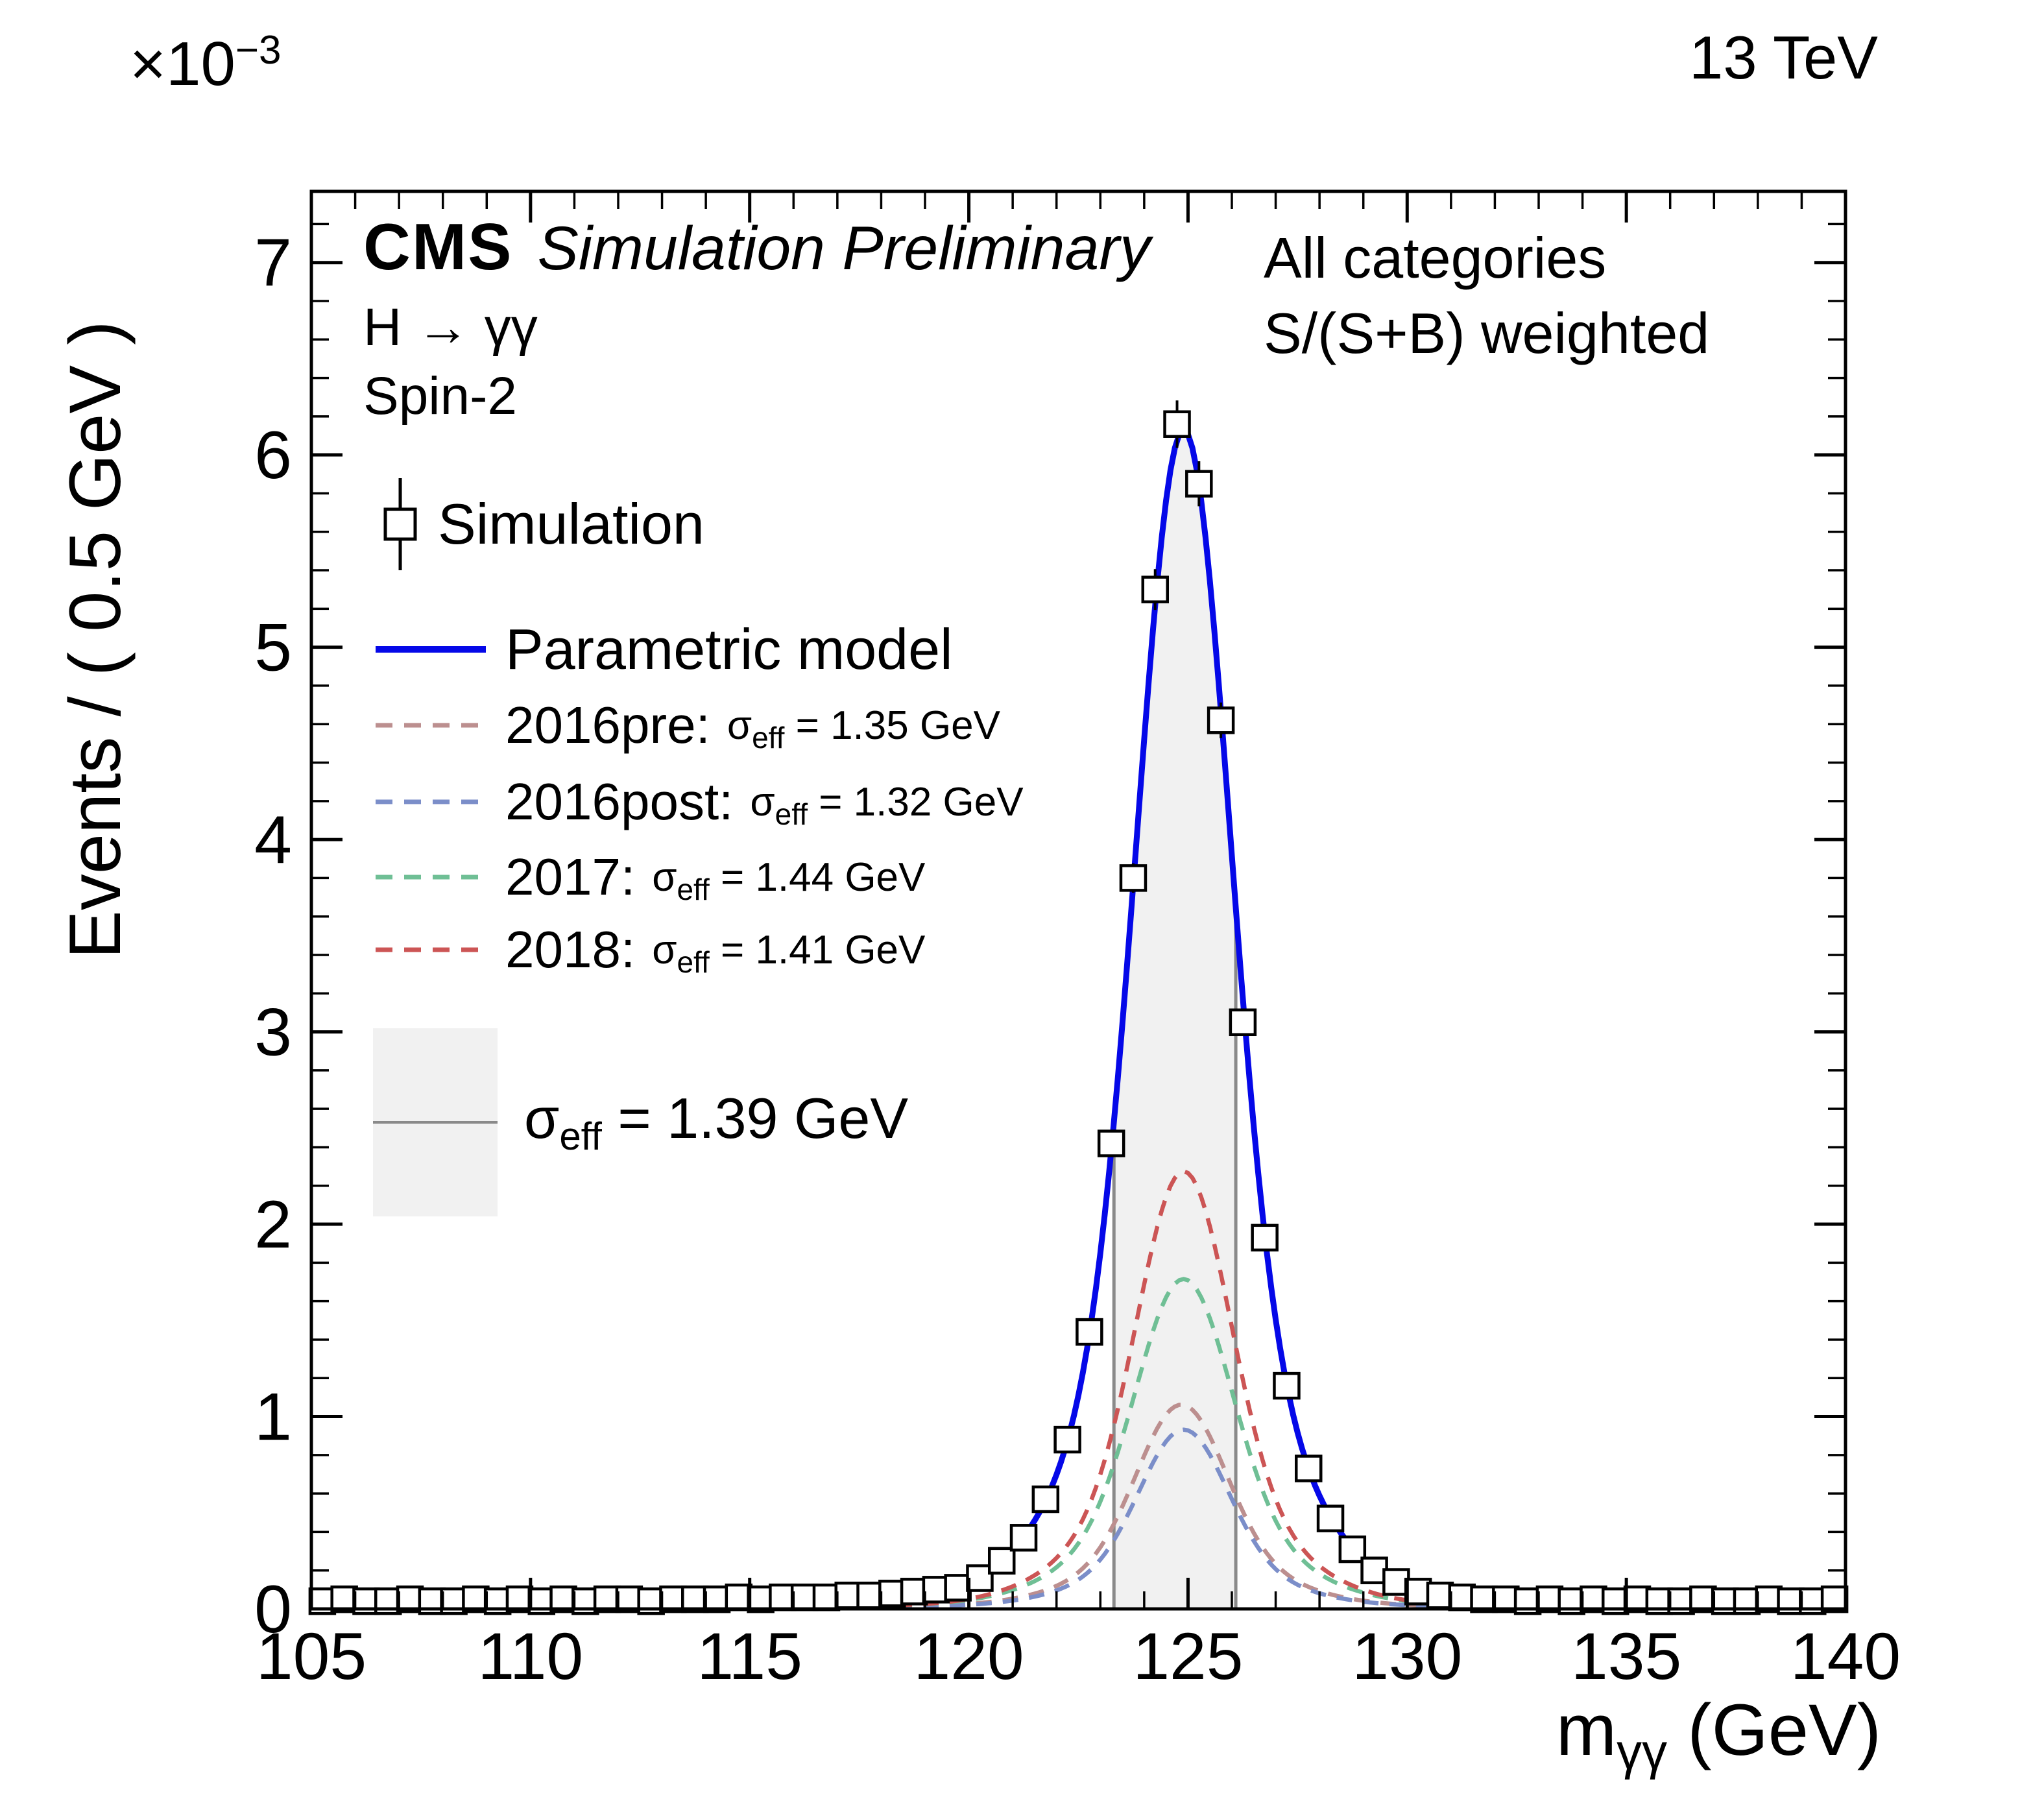 This screenshot has height=1810, width=2044. I want to click on sigma-eff-value: σeff = 1.32 GeV, so click(887, 805).